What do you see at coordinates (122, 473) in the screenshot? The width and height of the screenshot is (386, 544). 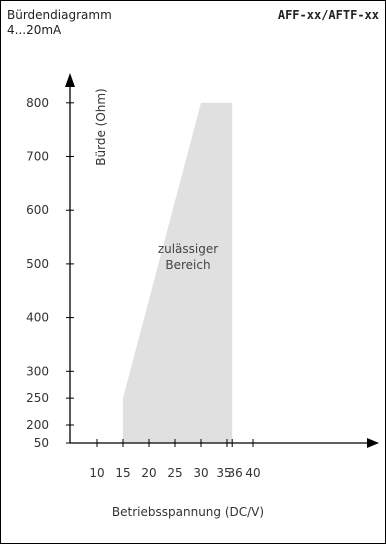 I see `x-tick-label: 15` at bounding box center [122, 473].